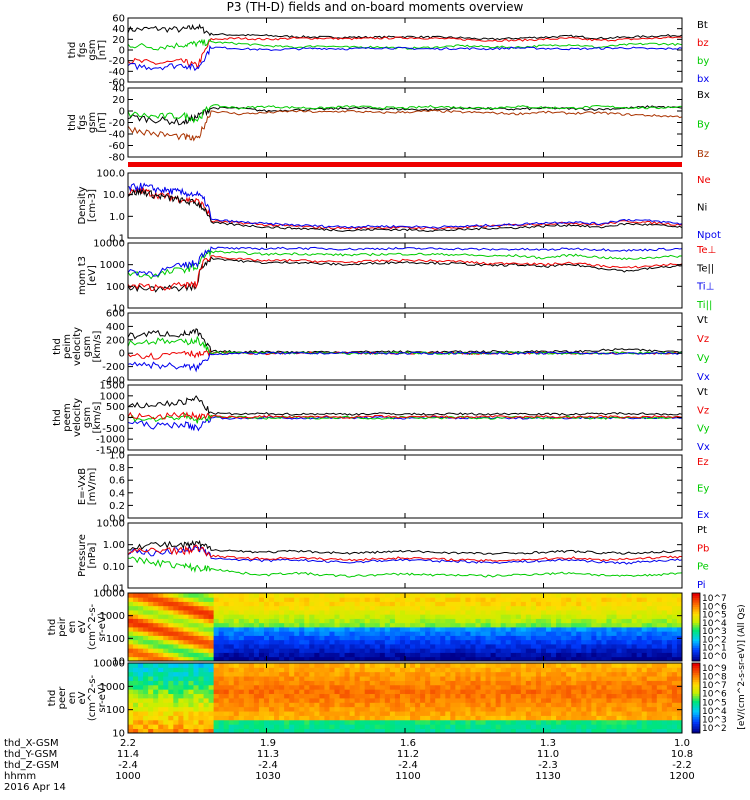  I want to click on y-tick-label: 60, so click(118, 19).